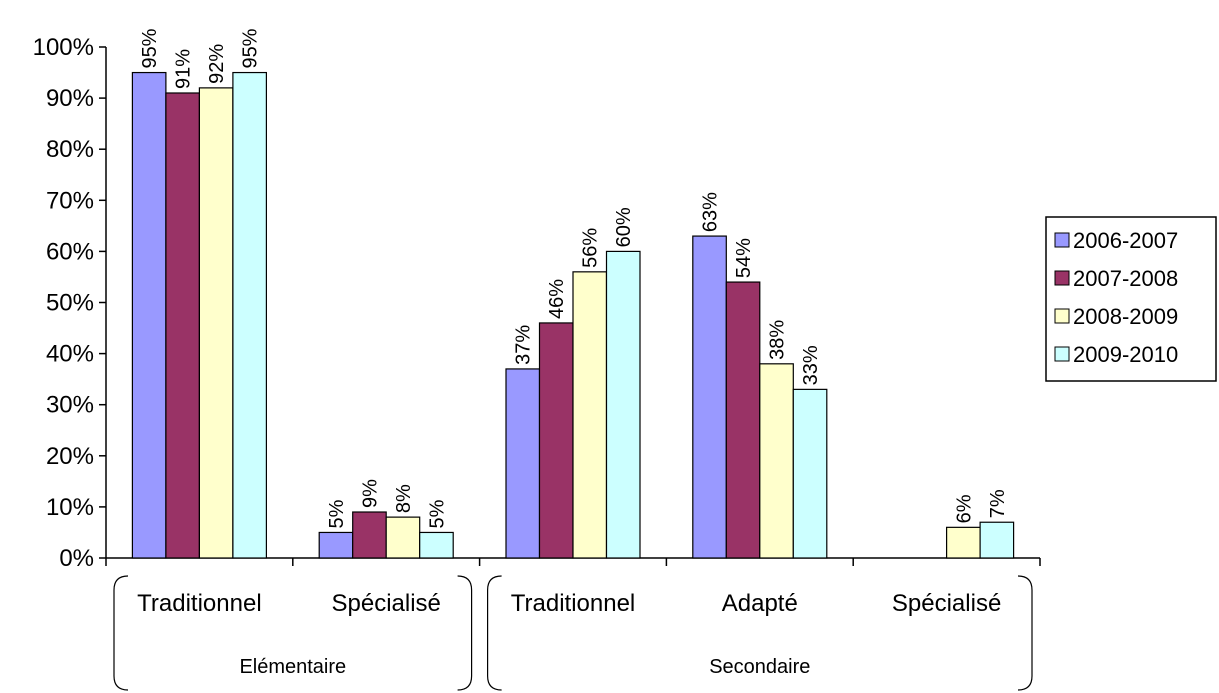 Image resolution: width=1219 pixels, height=693 pixels. Describe the element at coordinates (370, 493) in the screenshot. I see `data-label: 9%` at that location.